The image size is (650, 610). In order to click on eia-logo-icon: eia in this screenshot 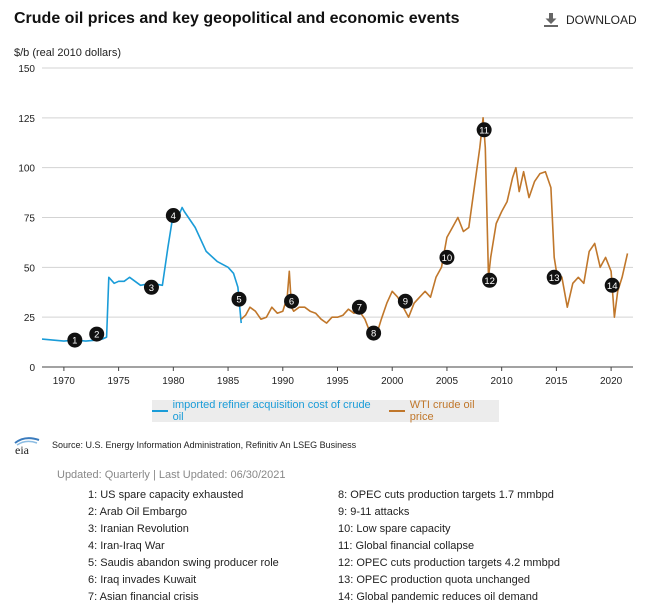, I will do `click(27, 446)`.